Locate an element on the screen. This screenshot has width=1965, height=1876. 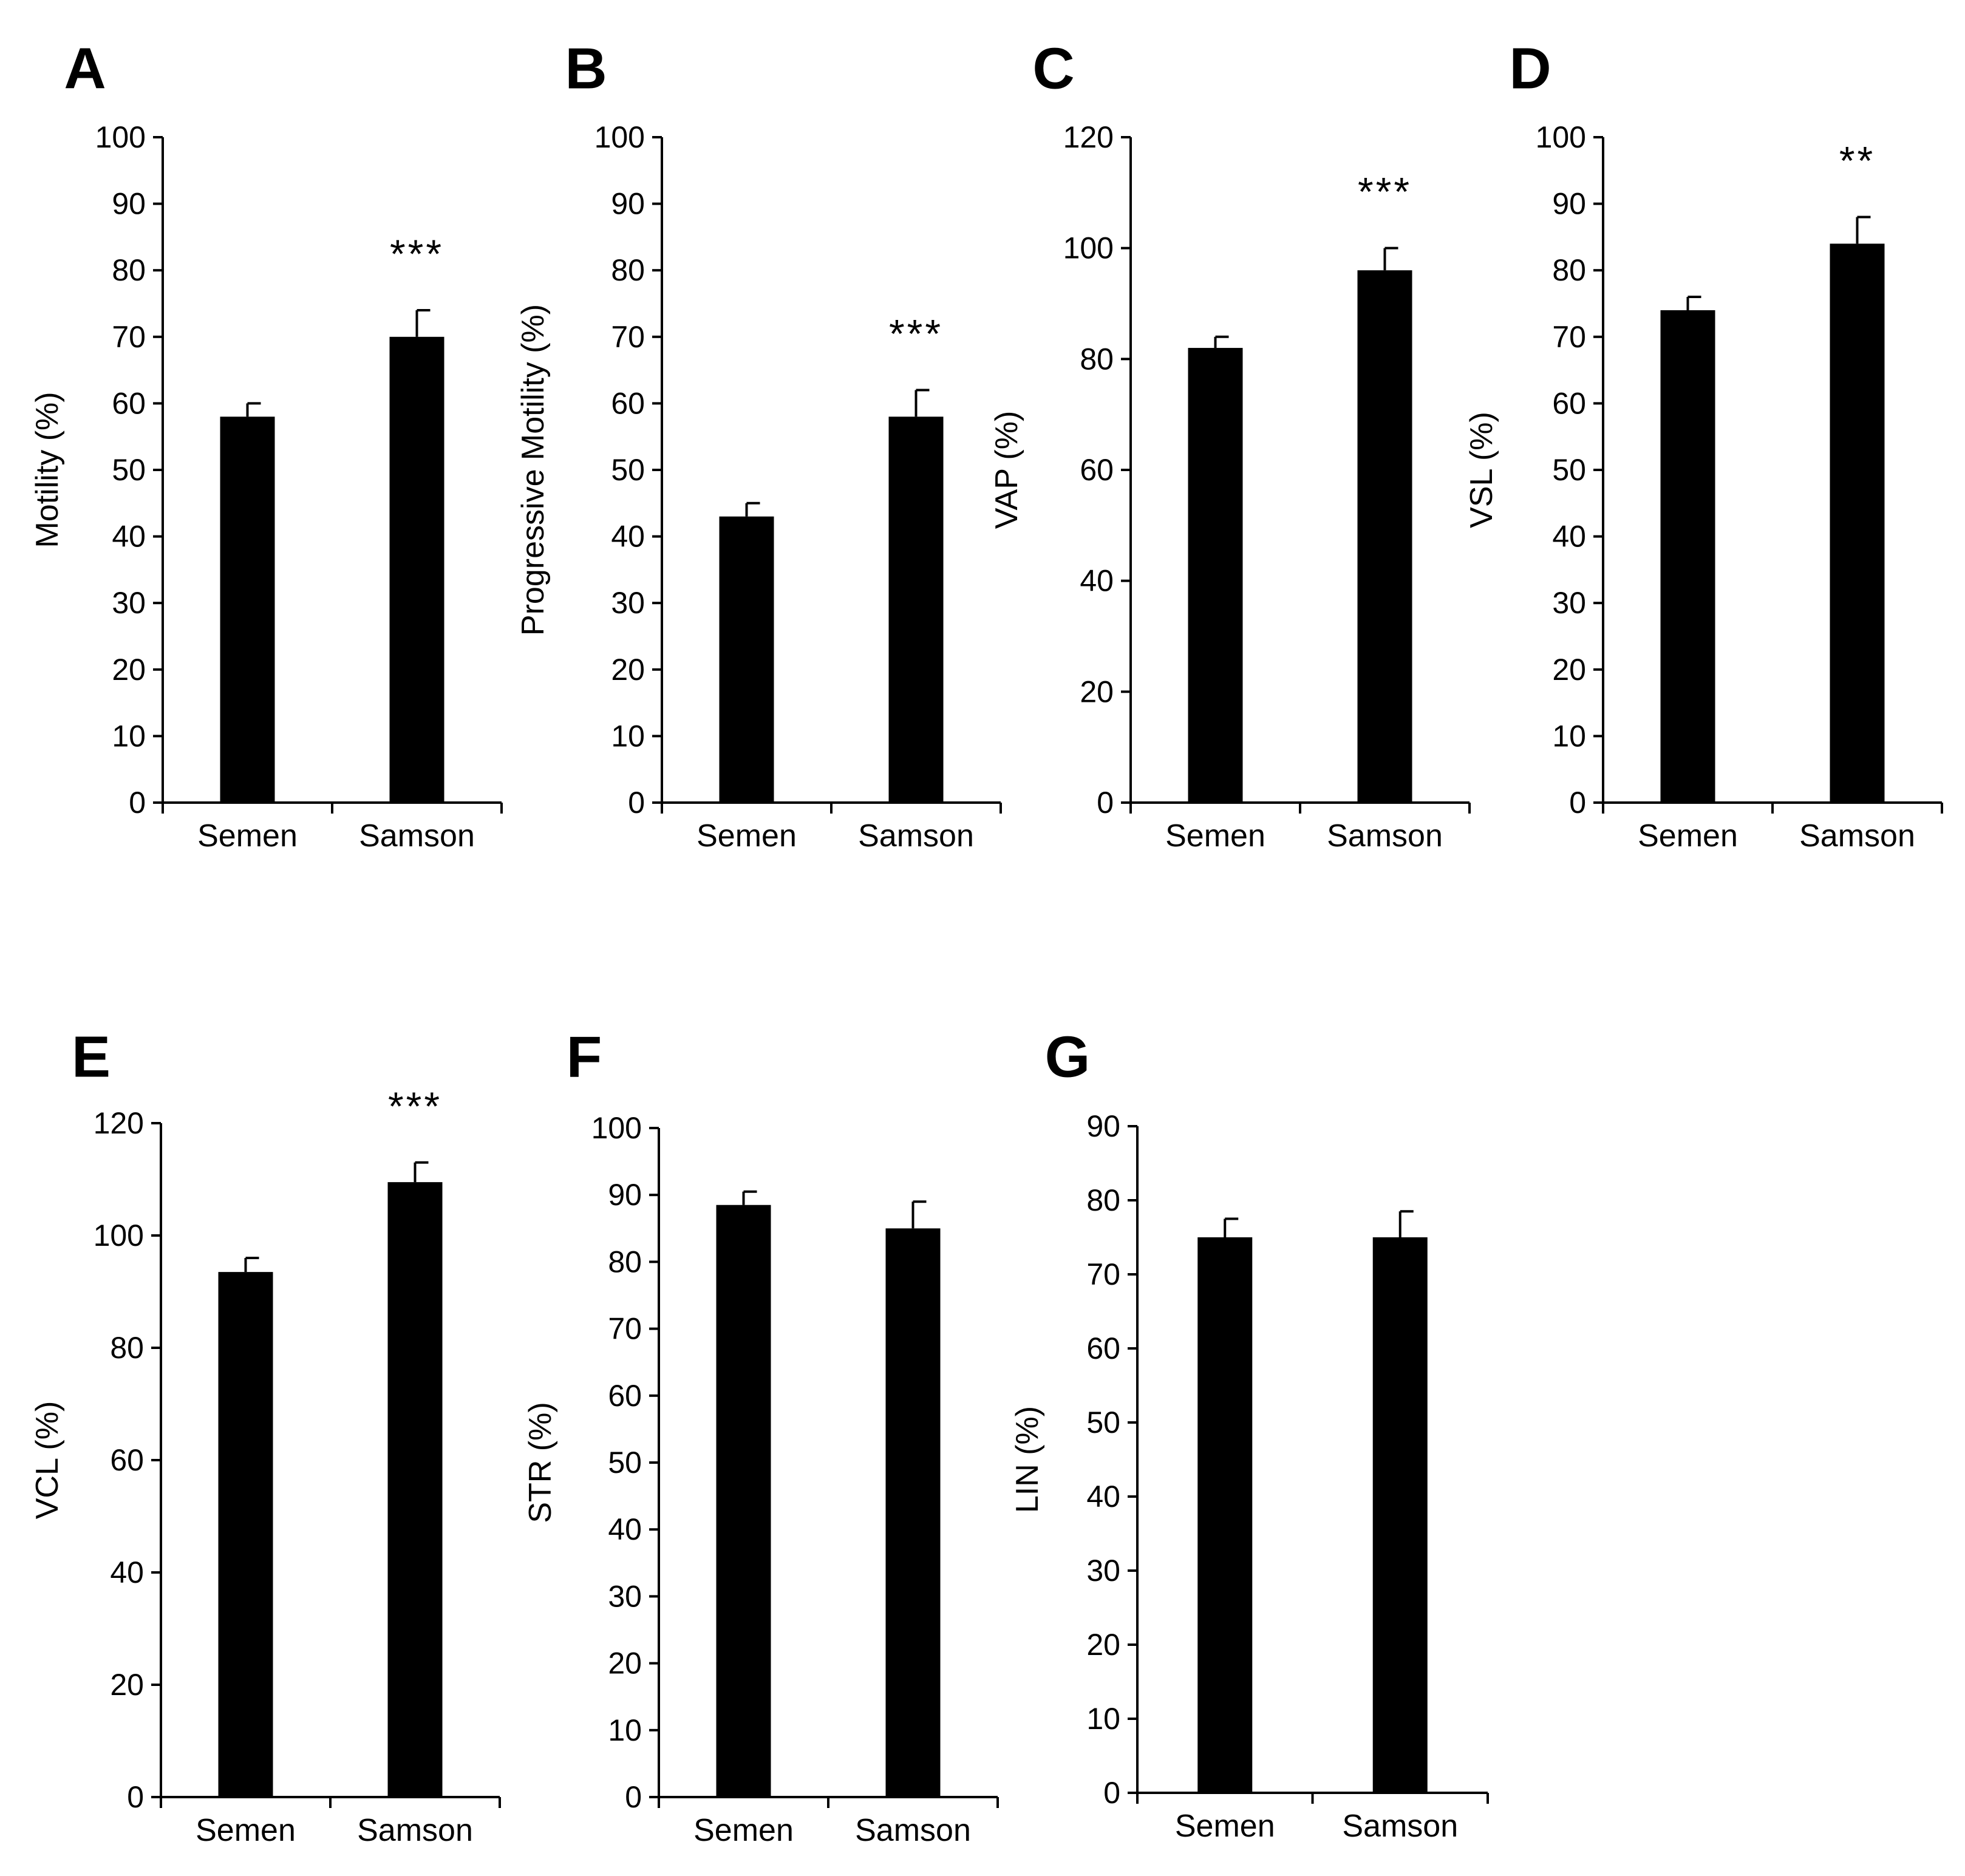
panel-g: G 0 10 20 30 40 50 60 70 80 90 Semen Samson LIN (%) is located at coordinates (1249, 1434).